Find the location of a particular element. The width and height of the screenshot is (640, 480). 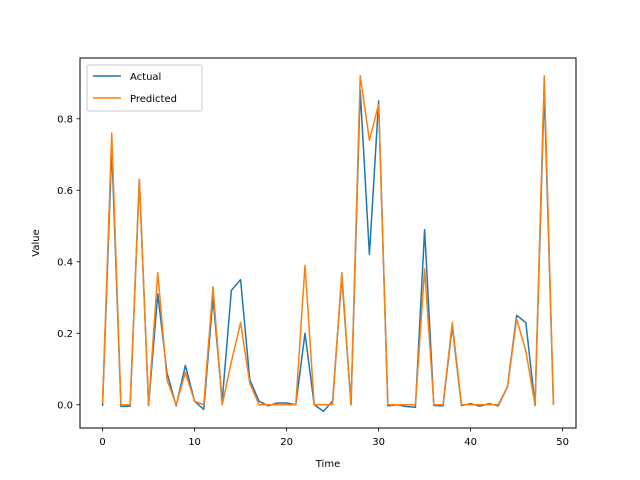

y-tick-label: 0.4 is located at coordinates (65, 262).